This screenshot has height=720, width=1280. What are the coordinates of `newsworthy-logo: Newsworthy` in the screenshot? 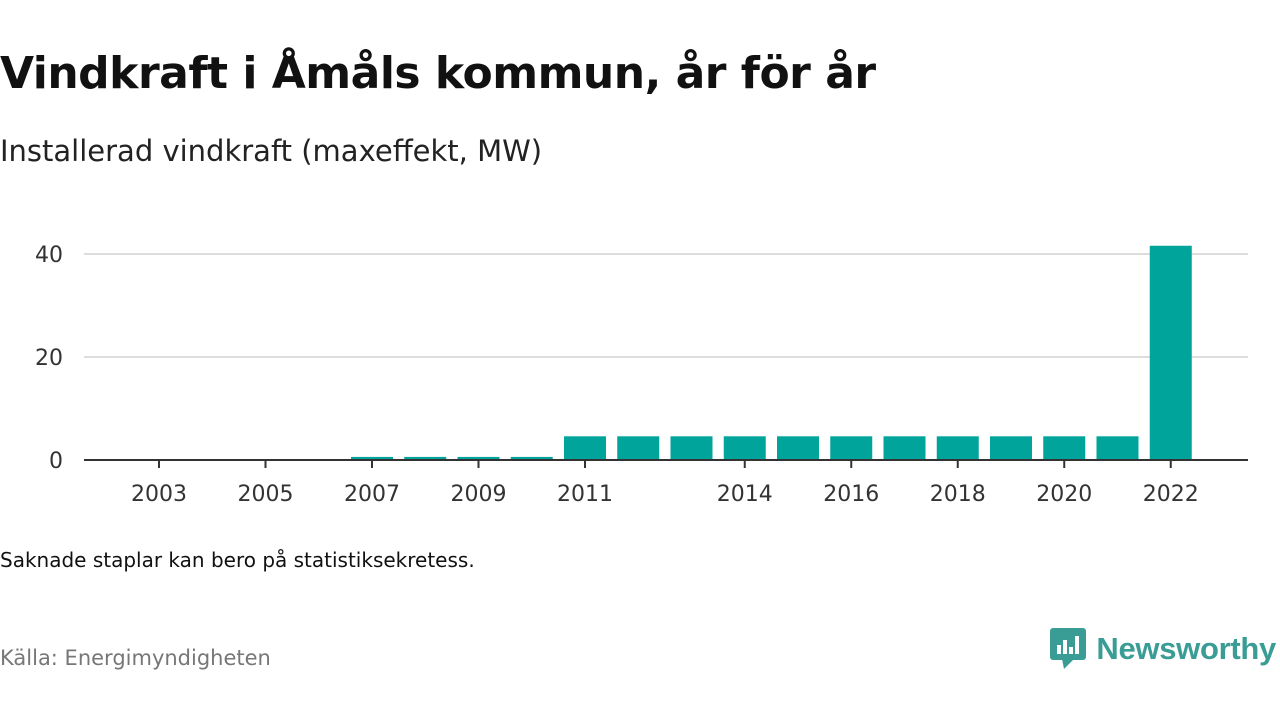 It's located at (1163, 649).